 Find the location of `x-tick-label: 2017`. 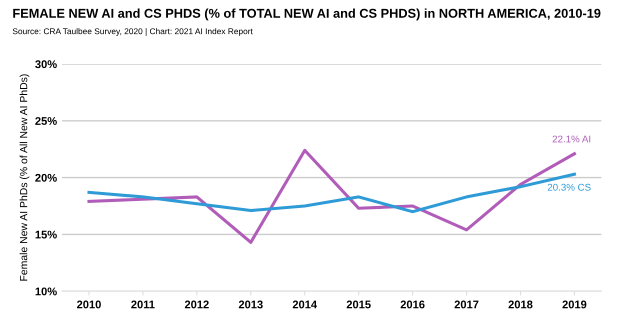

x-tick-label: 2017 is located at coordinates (466, 304).